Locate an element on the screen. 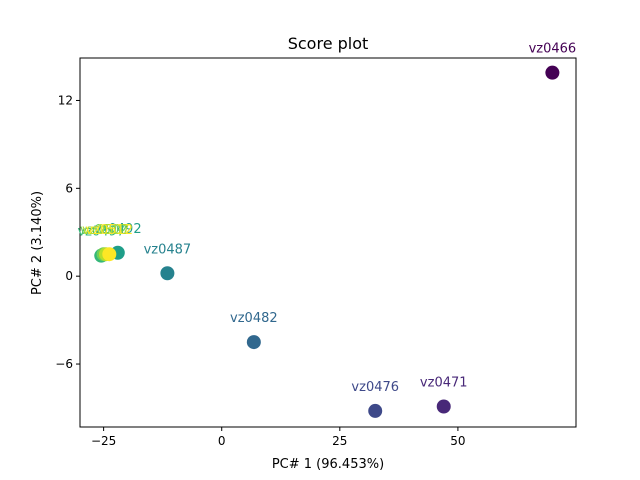 The image size is (640, 480). point-label-vz0512: vz0512 is located at coordinates (109, 230).